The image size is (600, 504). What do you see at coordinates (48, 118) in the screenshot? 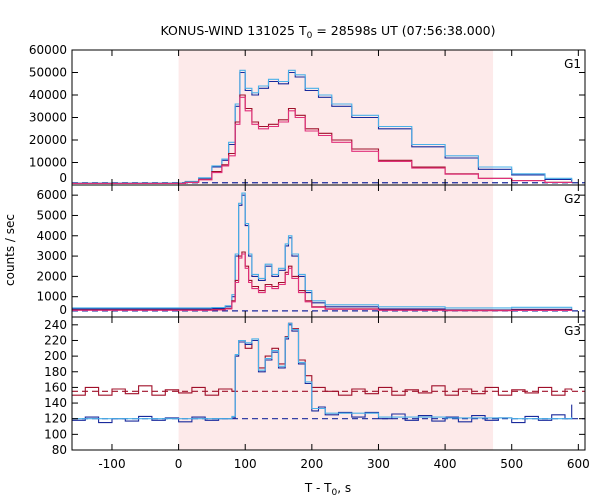
I see `y-tick-label: 30000` at bounding box center [48, 118].